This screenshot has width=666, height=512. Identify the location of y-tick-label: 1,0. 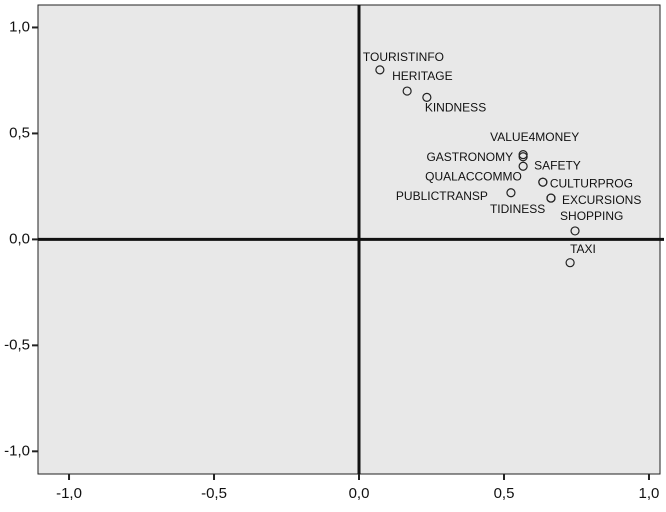
(19, 26).